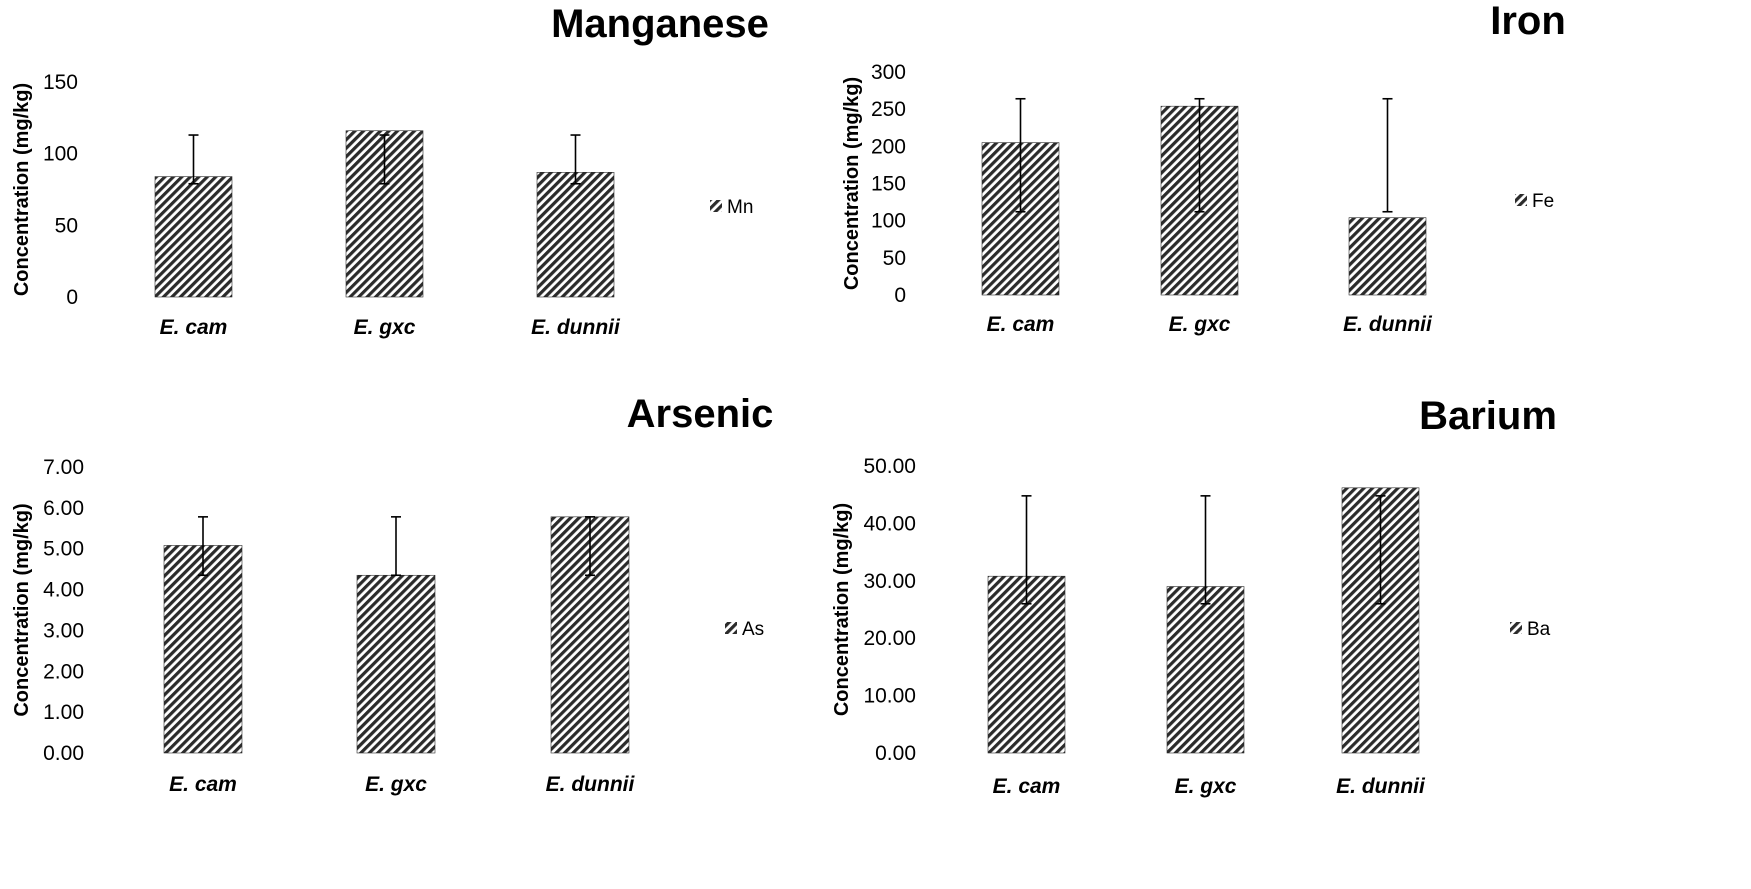 The width and height of the screenshot is (1751, 889). Describe the element at coordinates (894, 258) in the screenshot. I see `iron-y-tick-label: 50` at that location.